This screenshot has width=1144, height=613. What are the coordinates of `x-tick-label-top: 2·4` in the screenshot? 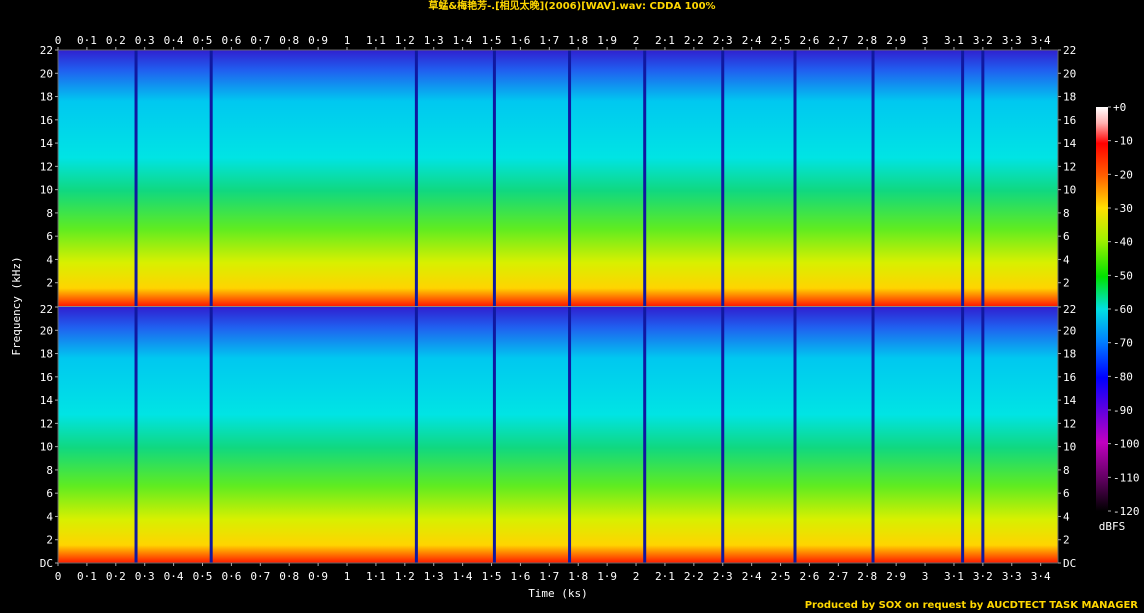 It's located at (752, 40).